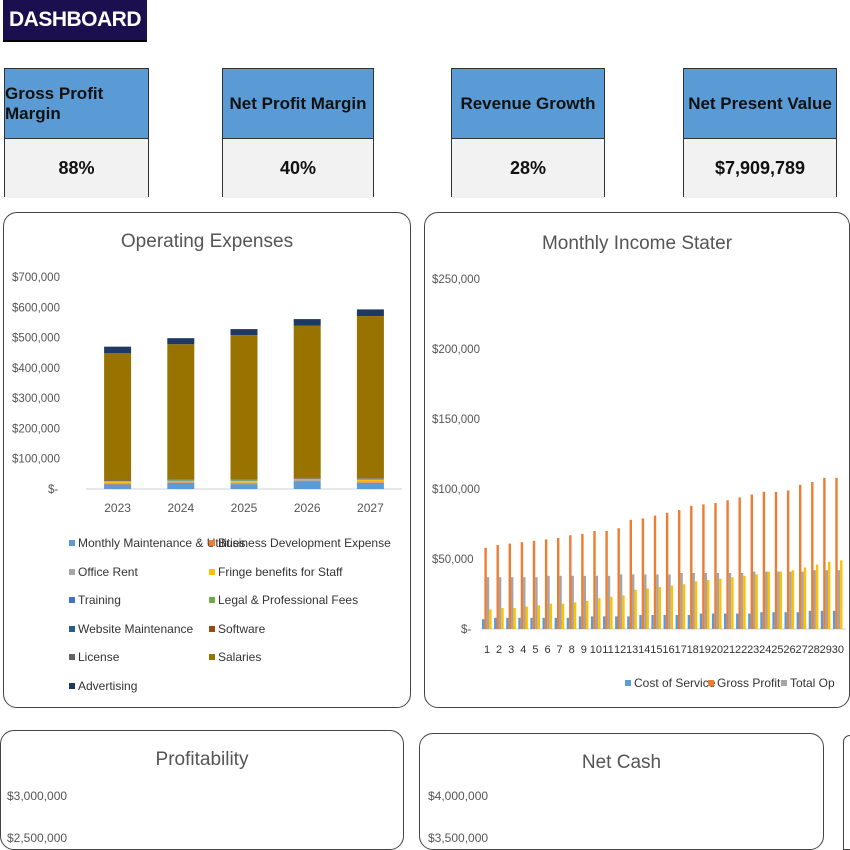 The image size is (850, 850). Describe the element at coordinates (487, 650) in the screenshot. I see `x-tick: 1` at that location.